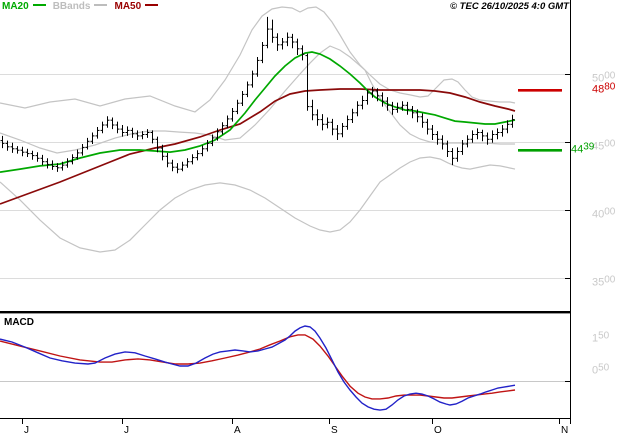  I want to click on legend: MA20 BBands MA50, so click(83, 7).